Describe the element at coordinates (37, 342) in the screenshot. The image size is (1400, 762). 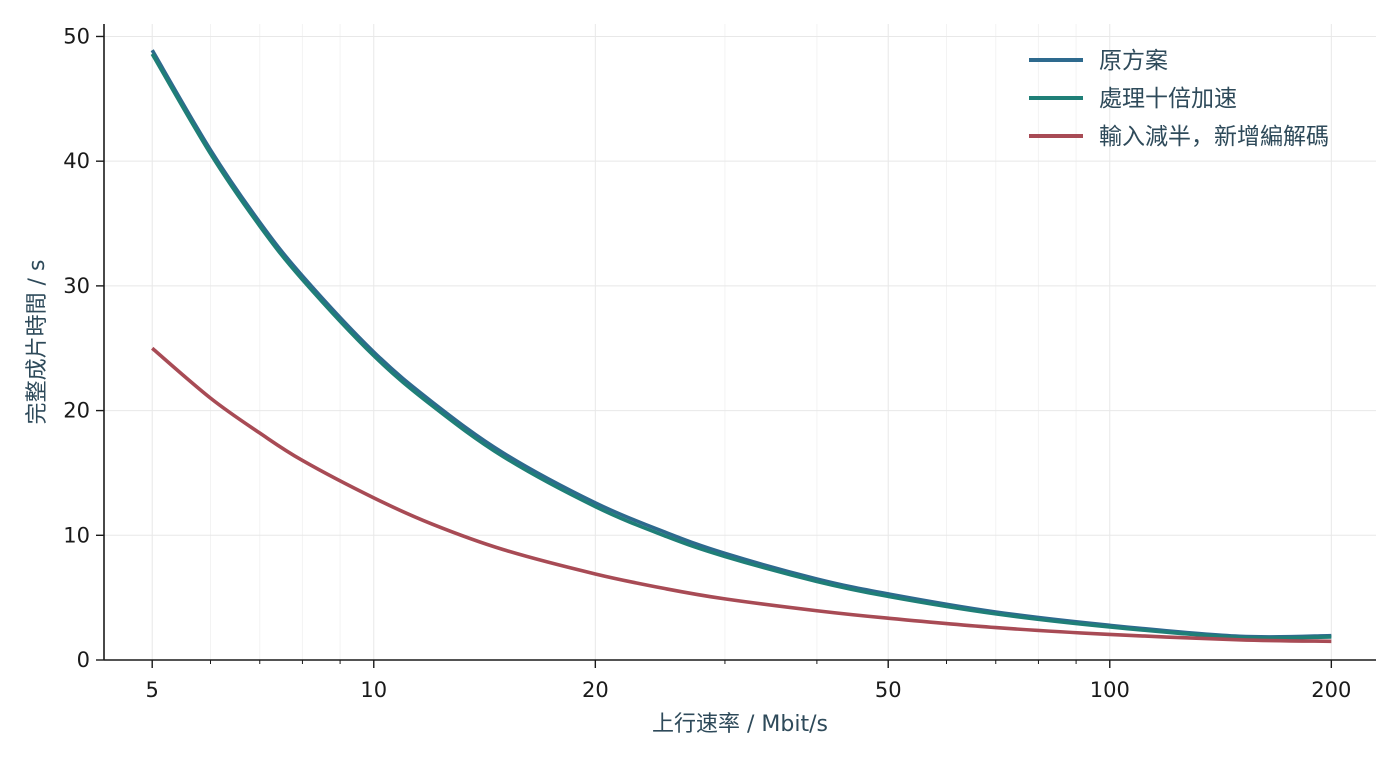
I see `y-axis-title: 完整成片時間 / s` at that location.